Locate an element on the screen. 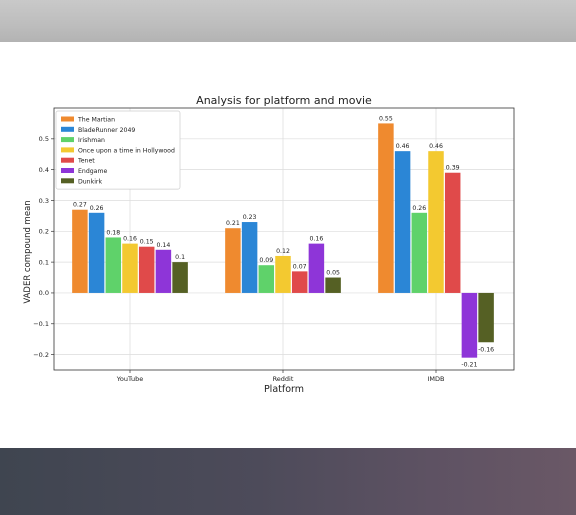 The image size is (576, 515). y-axis-label: VADER compound mean is located at coordinates (28, 251).